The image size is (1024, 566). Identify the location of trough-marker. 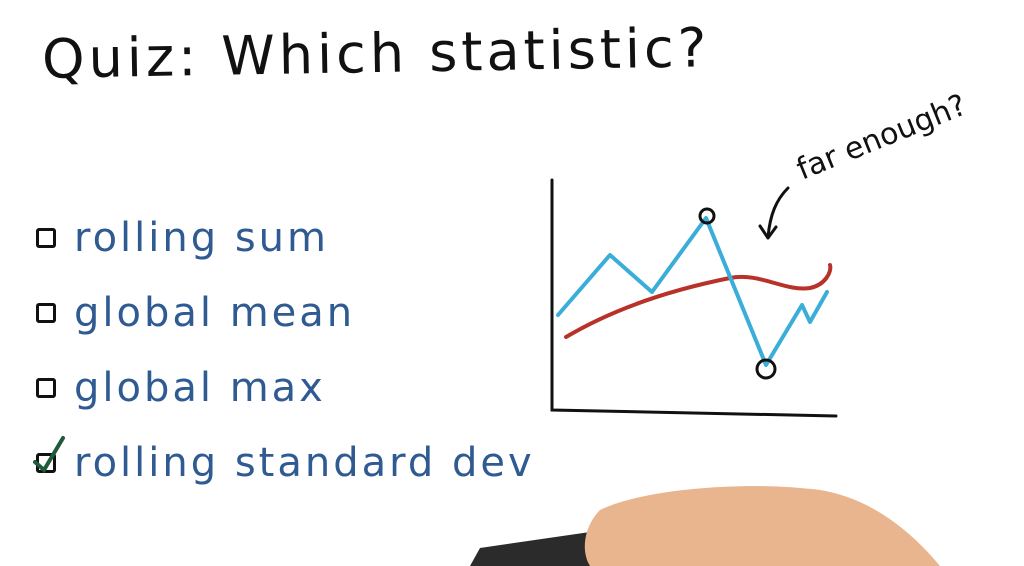
(766, 369).